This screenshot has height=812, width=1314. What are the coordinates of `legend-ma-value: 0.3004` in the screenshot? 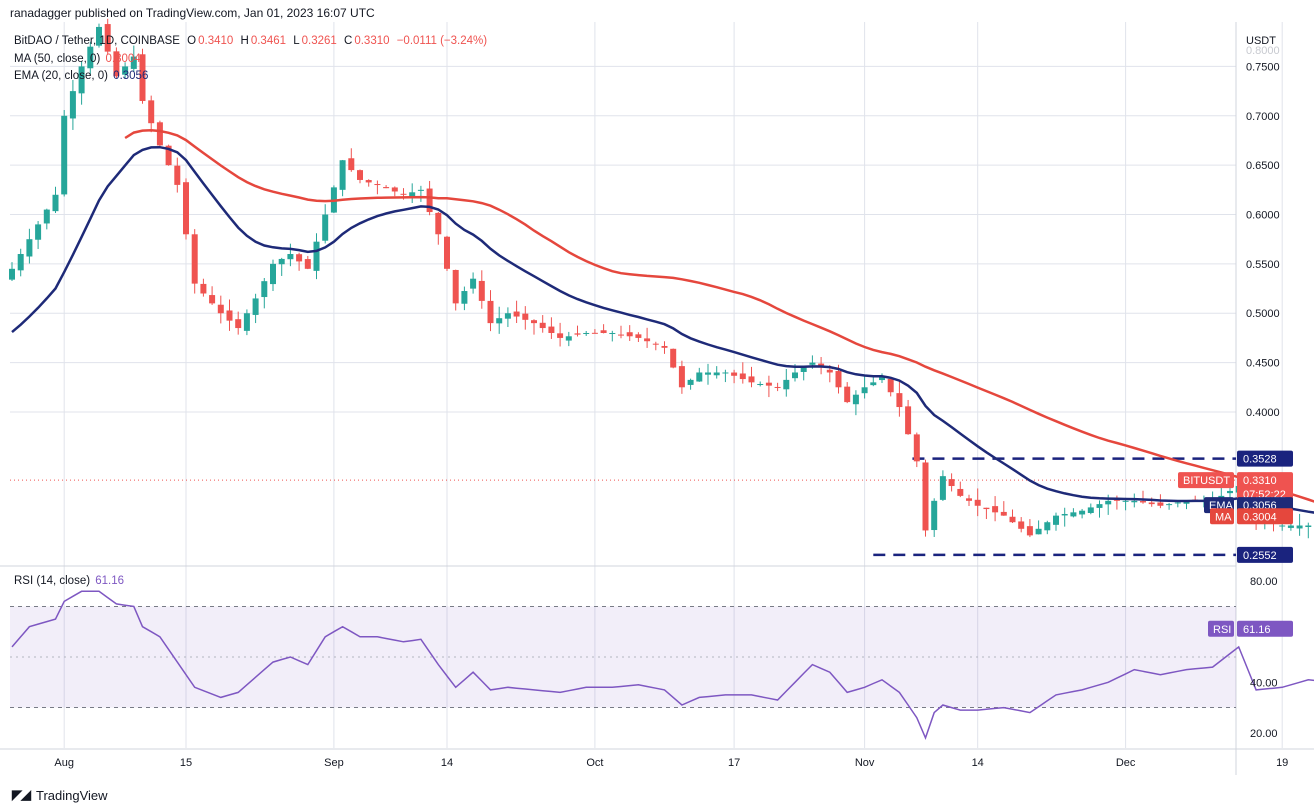 It's located at (123, 59).